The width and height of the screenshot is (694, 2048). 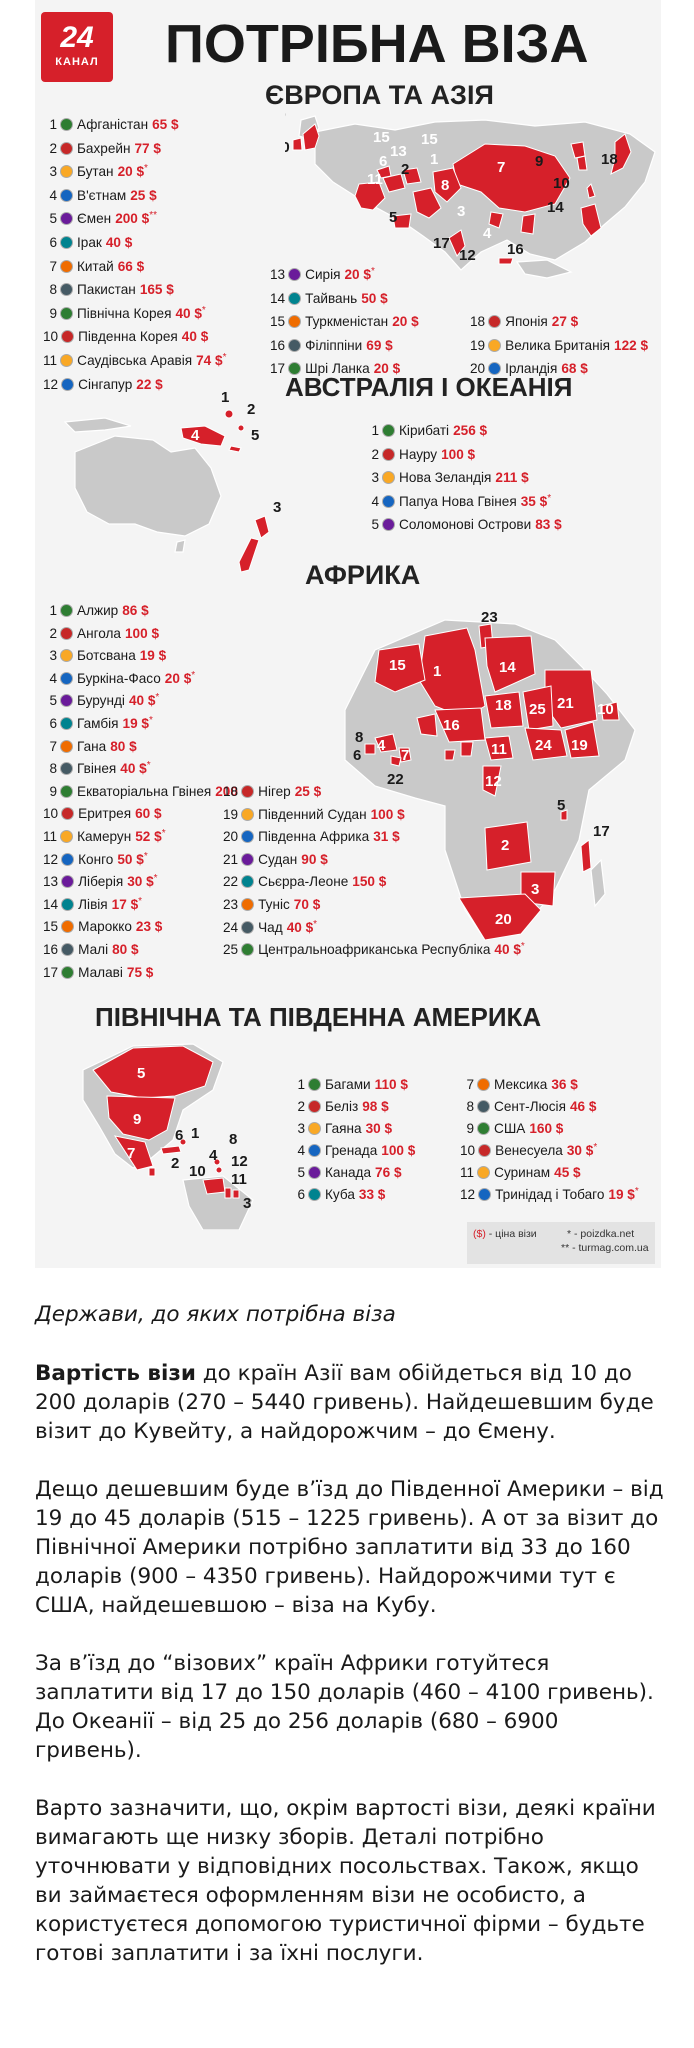 I want to click on country-name: Шрі Ланка, so click(x=337, y=369).